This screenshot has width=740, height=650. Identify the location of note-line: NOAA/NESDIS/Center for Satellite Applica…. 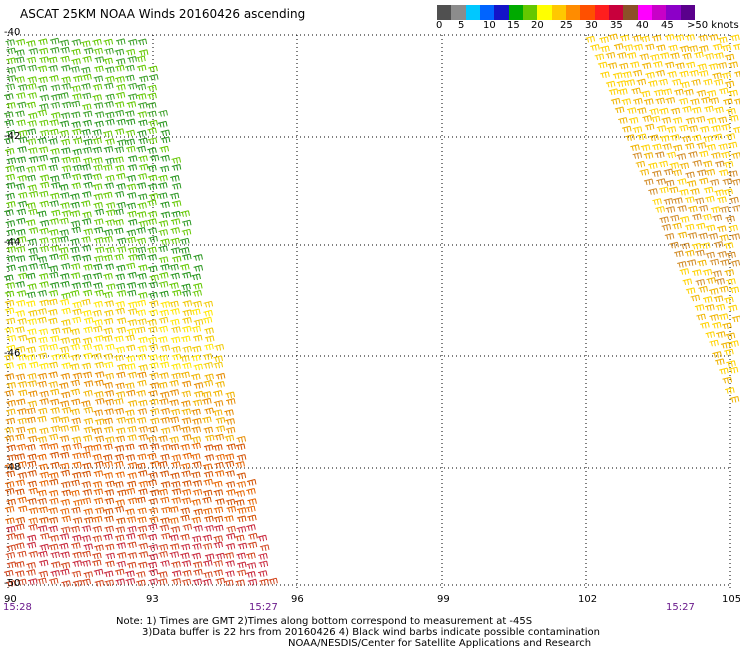
(440, 643).